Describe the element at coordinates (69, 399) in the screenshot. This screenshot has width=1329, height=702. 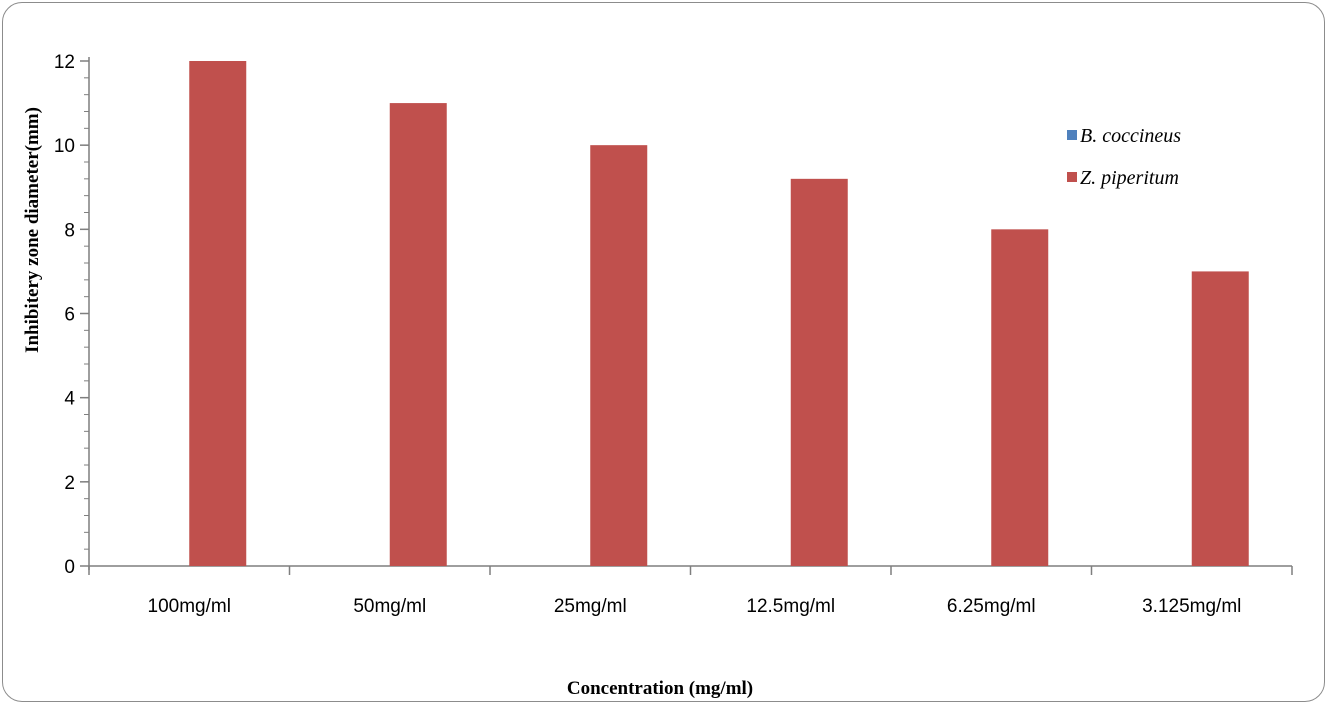
I see `y-tick-label: 4` at that location.